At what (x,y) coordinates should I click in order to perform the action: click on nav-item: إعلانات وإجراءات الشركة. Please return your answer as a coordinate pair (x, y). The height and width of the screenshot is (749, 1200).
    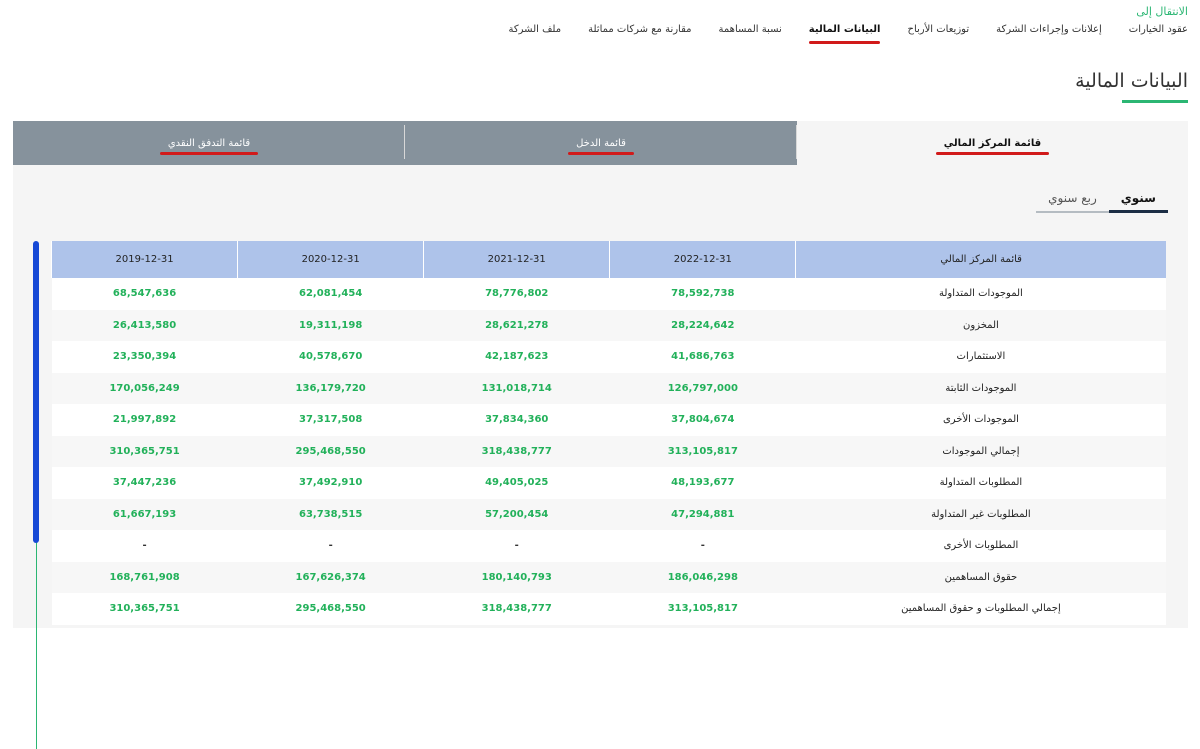
    Looking at the image, I should click on (1049, 29).